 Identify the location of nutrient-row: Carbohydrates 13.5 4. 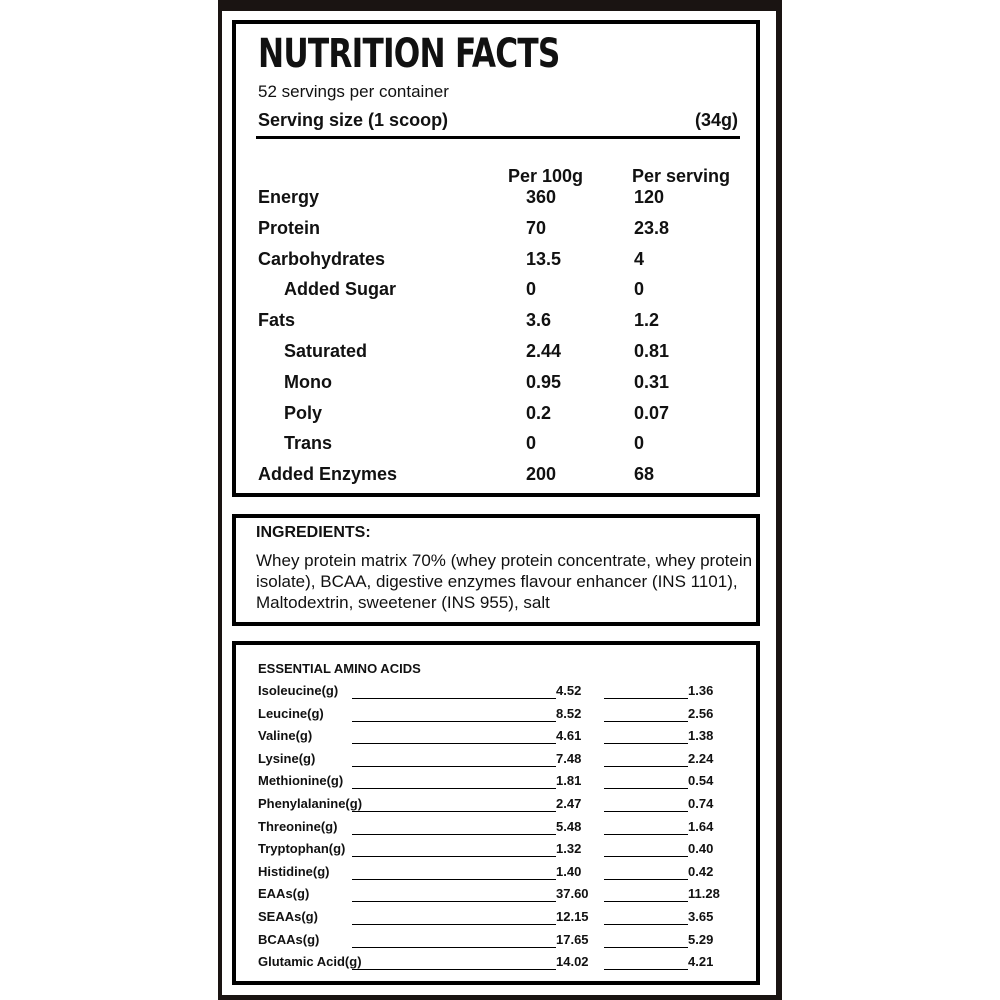
(496, 264).